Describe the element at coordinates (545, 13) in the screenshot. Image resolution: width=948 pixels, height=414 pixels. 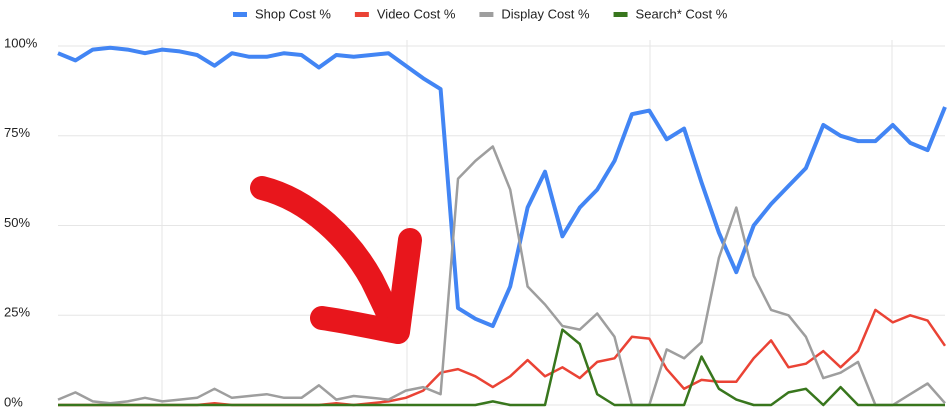
I see `legend-label: Display Cost %` at that location.